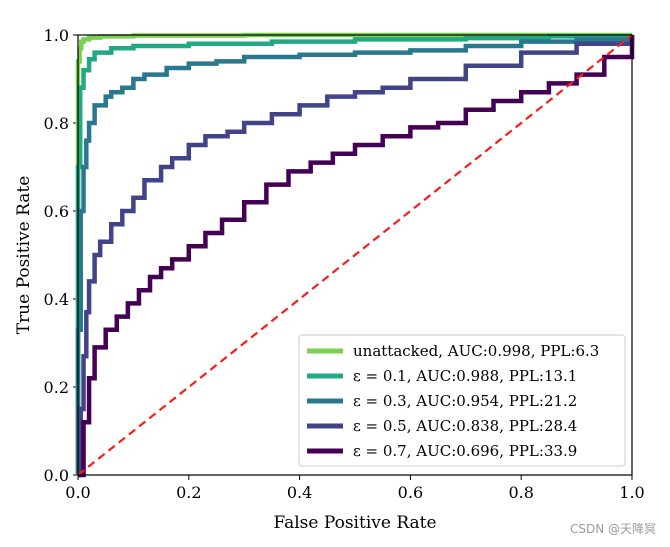  I want to click on legend-label-4: ε = 0.7, AUC:0.696, PPL:33.9, so click(465, 451).